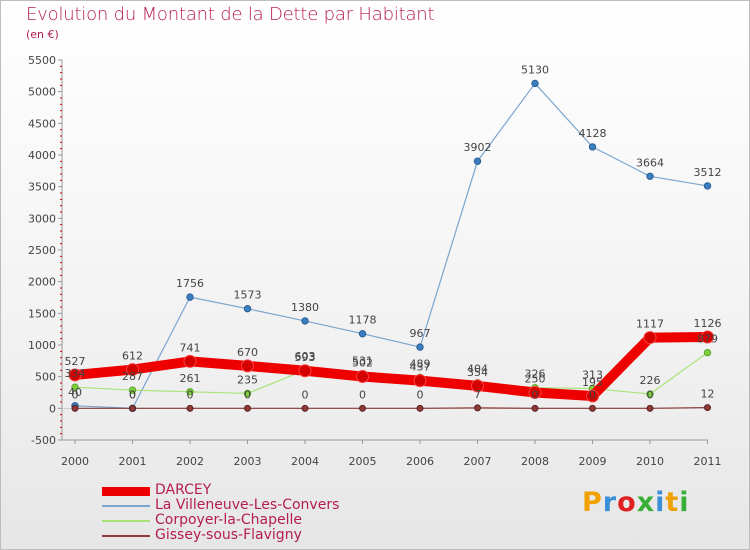 The height and width of the screenshot is (550, 750). Describe the element at coordinates (650, 324) in the screenshot. I see `data-label: 1117` at that location.